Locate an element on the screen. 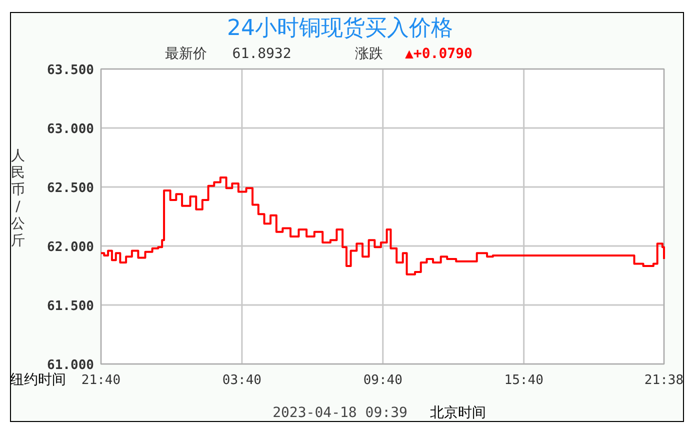  y-axis-title: 人民币/公斤 is located at coordinates (18, 198).